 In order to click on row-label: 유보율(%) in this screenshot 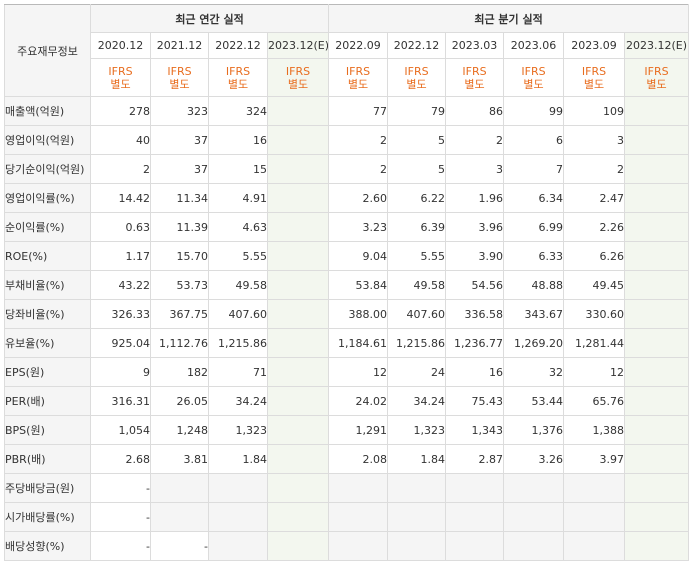, I will do `click(47, 343)`.